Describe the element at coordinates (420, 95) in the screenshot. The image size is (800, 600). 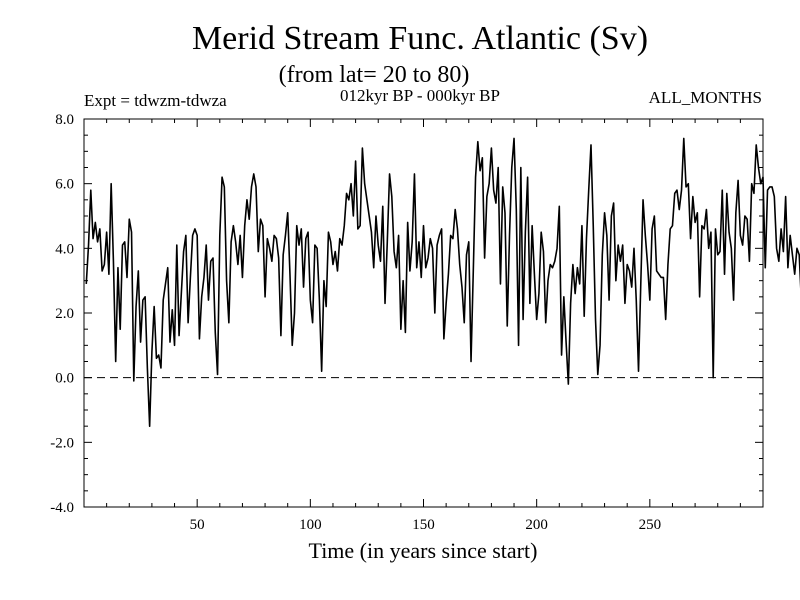
I see `period-label: 012kyr BP - 000kyr BP` at that location.